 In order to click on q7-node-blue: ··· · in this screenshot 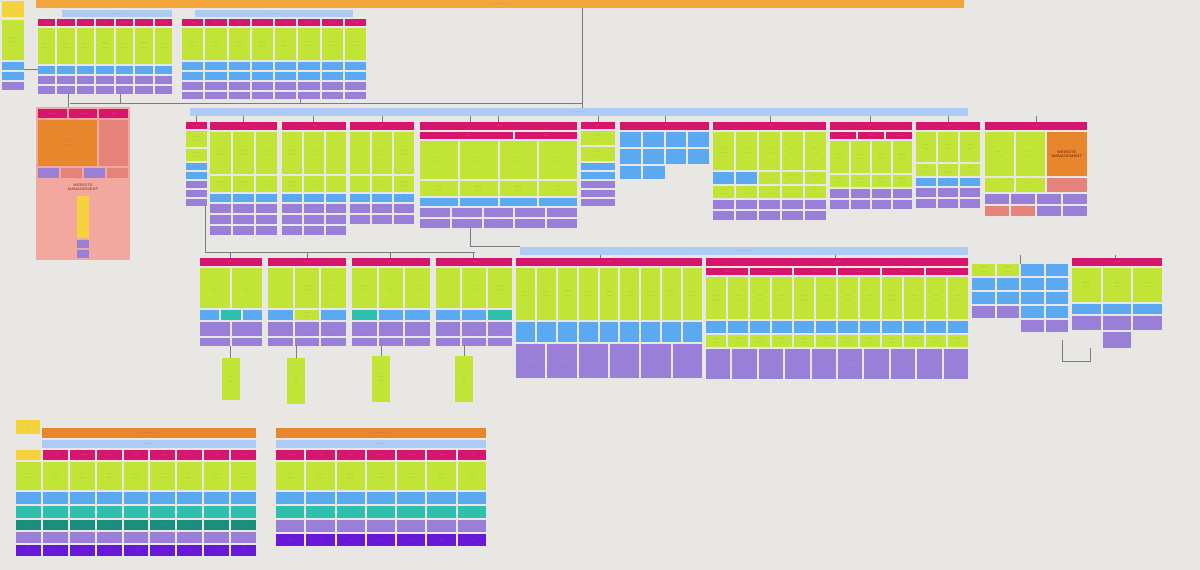, I will do `click(1032, 312)`.